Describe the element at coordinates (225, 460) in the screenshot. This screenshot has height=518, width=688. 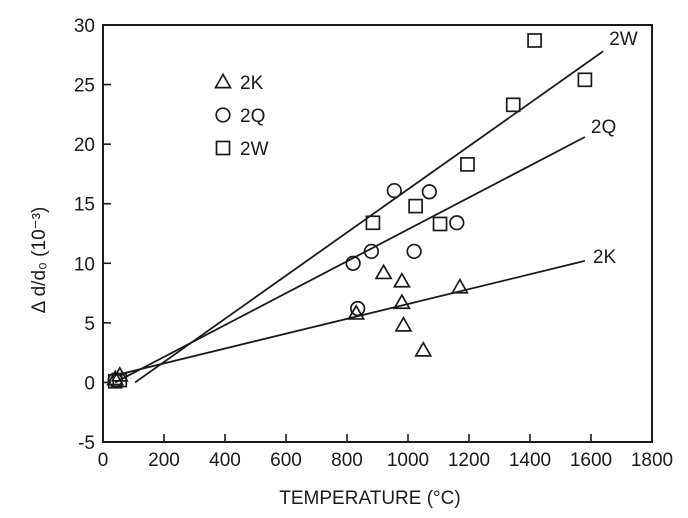
I see `x-tick-label: 400` at that location.